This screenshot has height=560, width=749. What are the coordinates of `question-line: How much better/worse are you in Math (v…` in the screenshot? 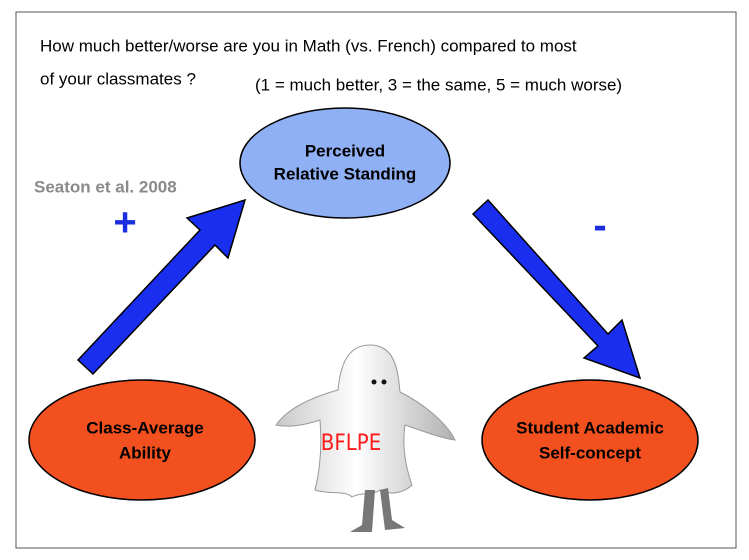 It's located at (308, 45).